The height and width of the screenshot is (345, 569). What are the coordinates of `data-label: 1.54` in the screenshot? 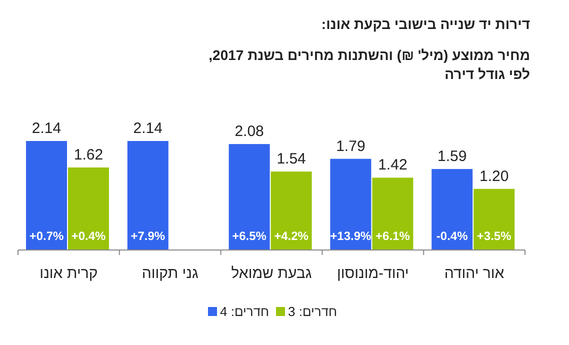 It's located at (291, 159).